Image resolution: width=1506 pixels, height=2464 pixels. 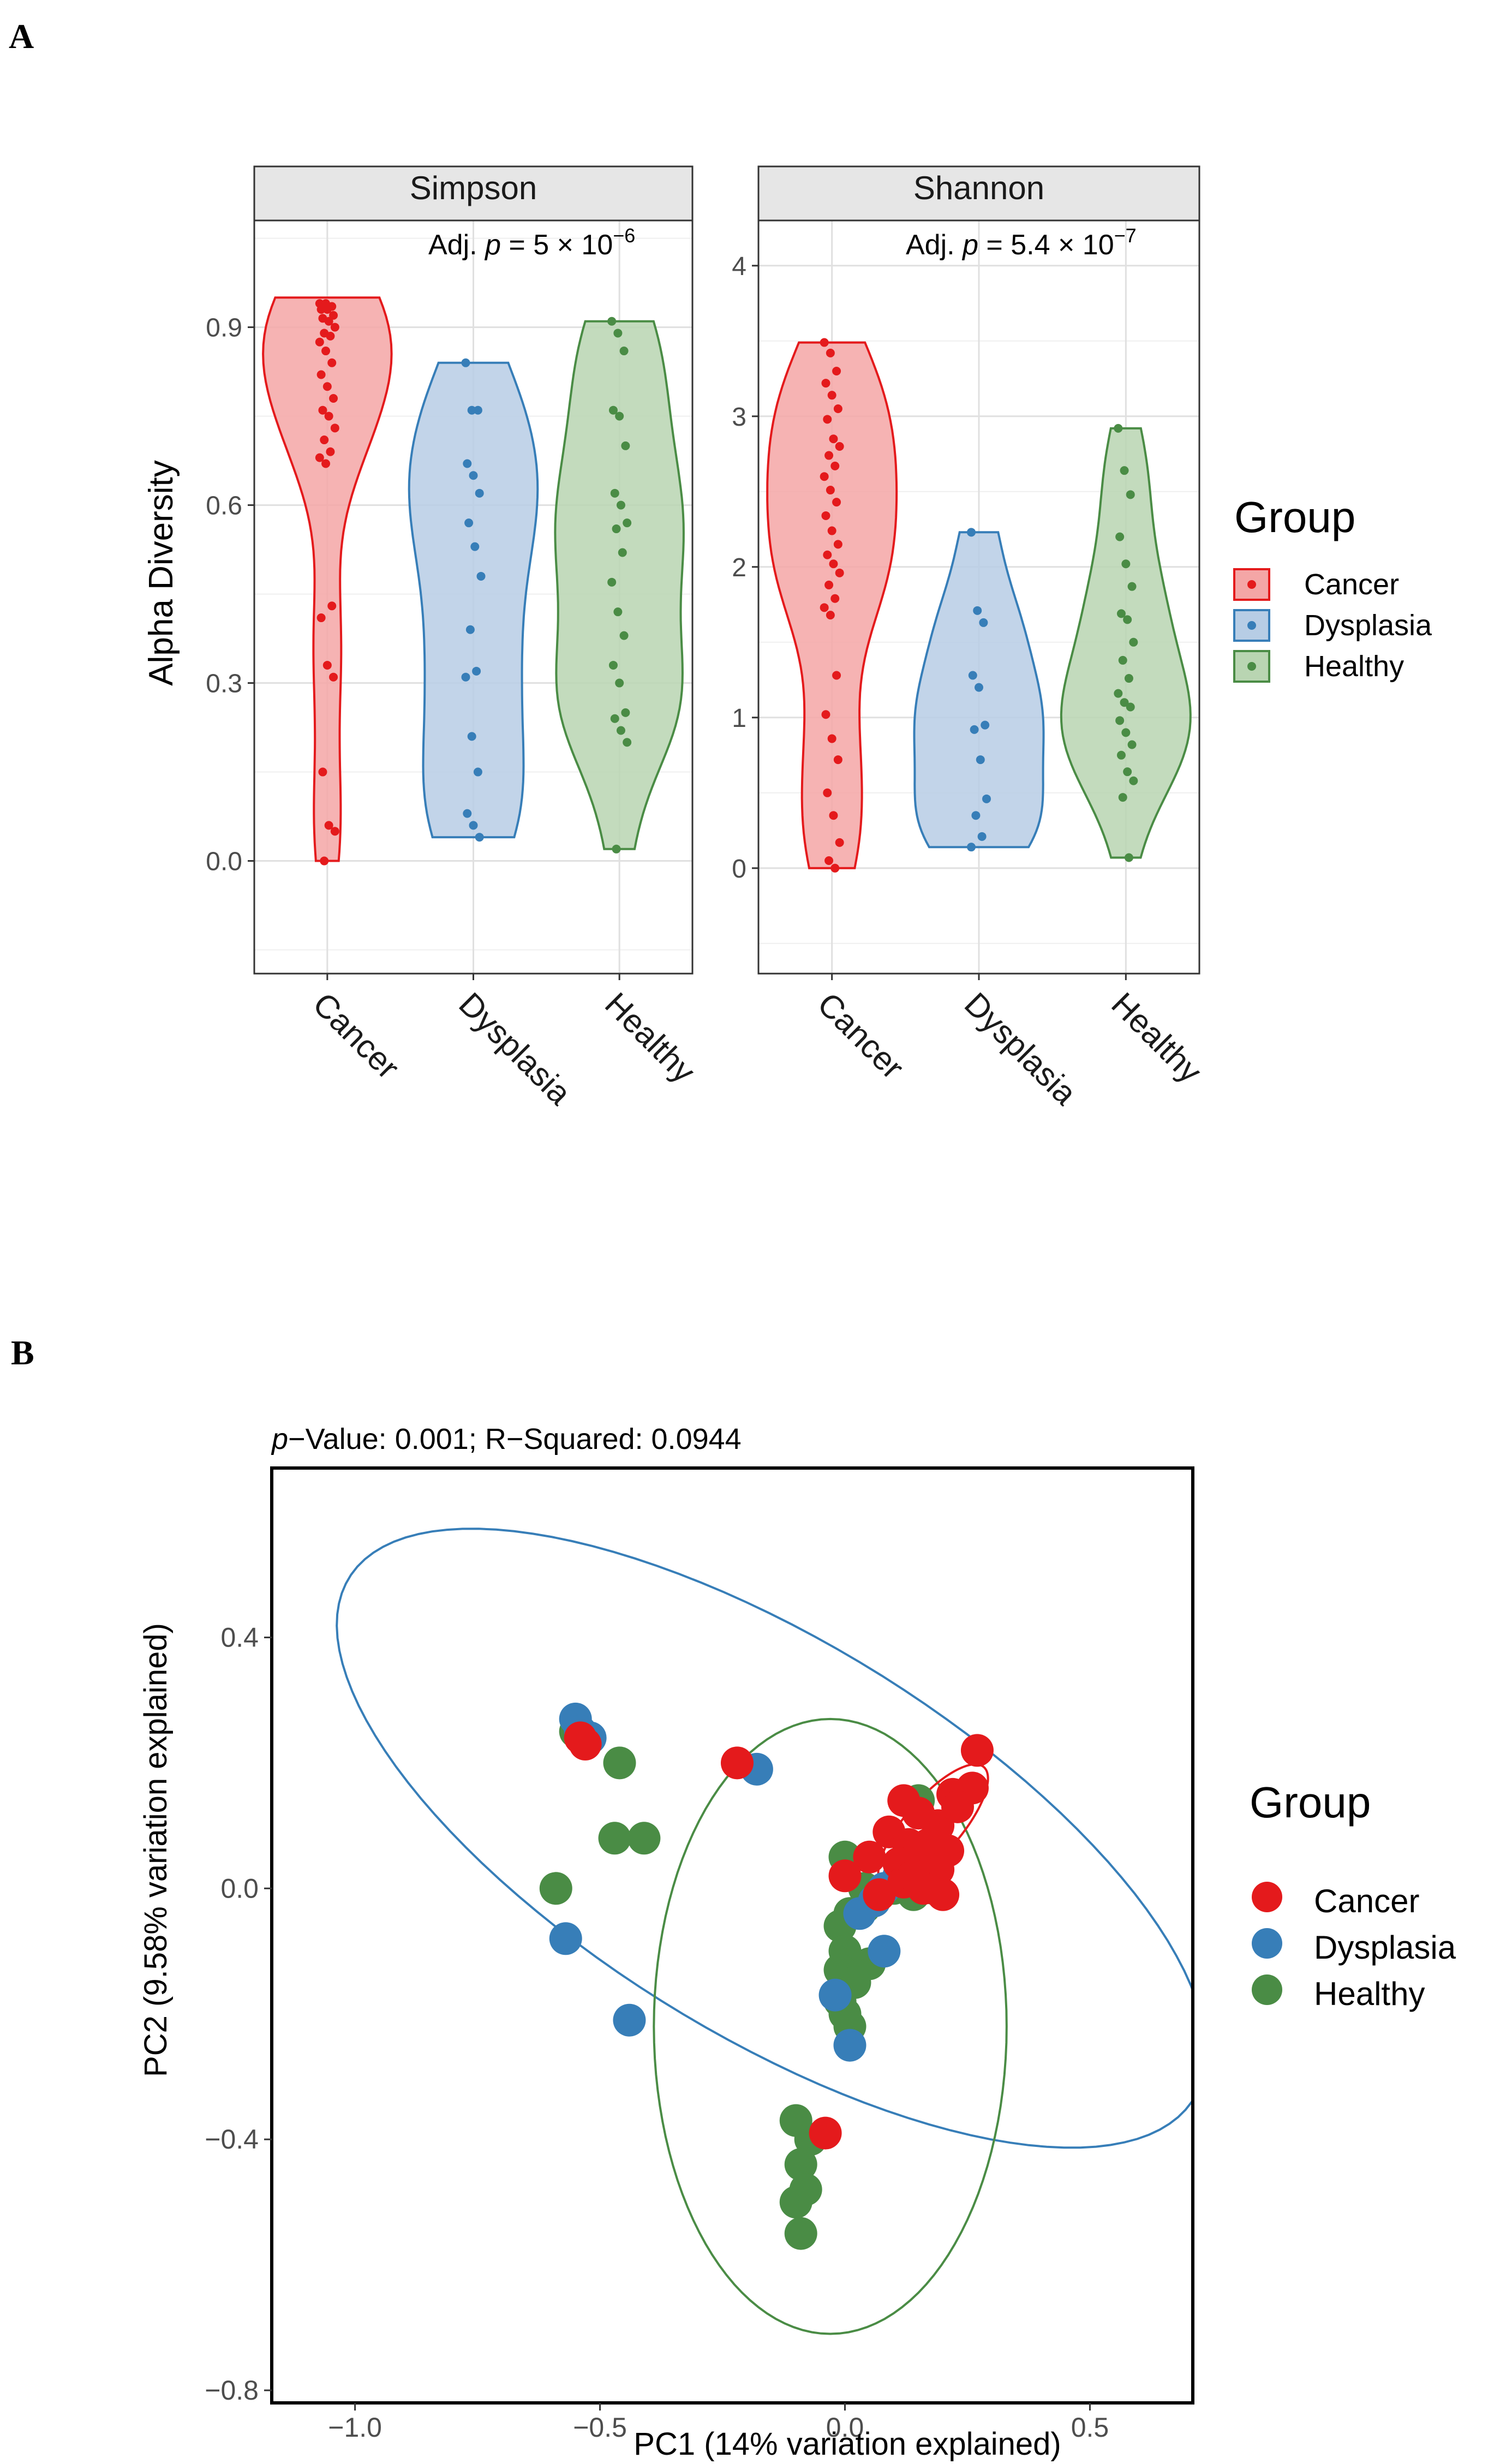 What do you see at coordinates (1125, 235) in the screenshot?
I see `annotation-exponent: −7` at bounding box center [1125, 235].